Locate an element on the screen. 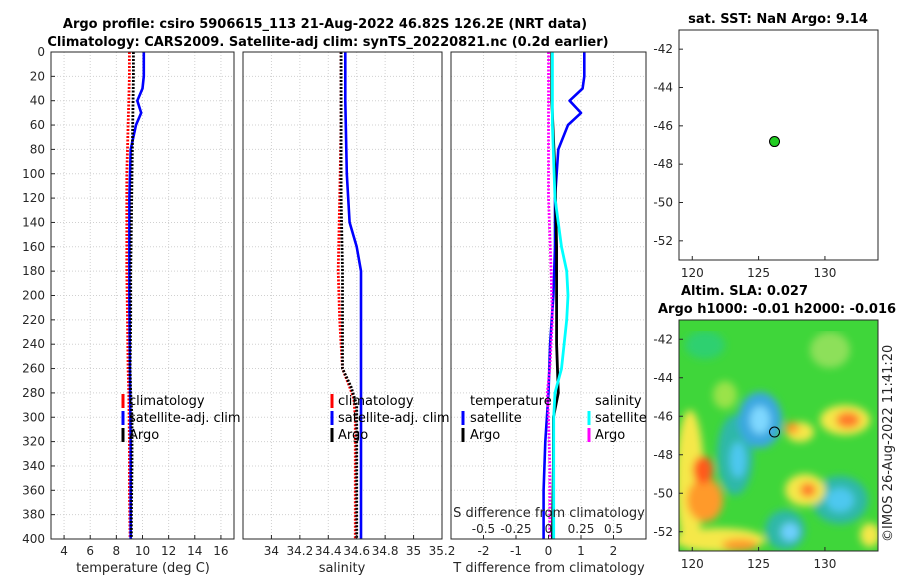 This screenshot has height=580, width=900. y-tick-label: 200 is located at coordinates (33, 296).